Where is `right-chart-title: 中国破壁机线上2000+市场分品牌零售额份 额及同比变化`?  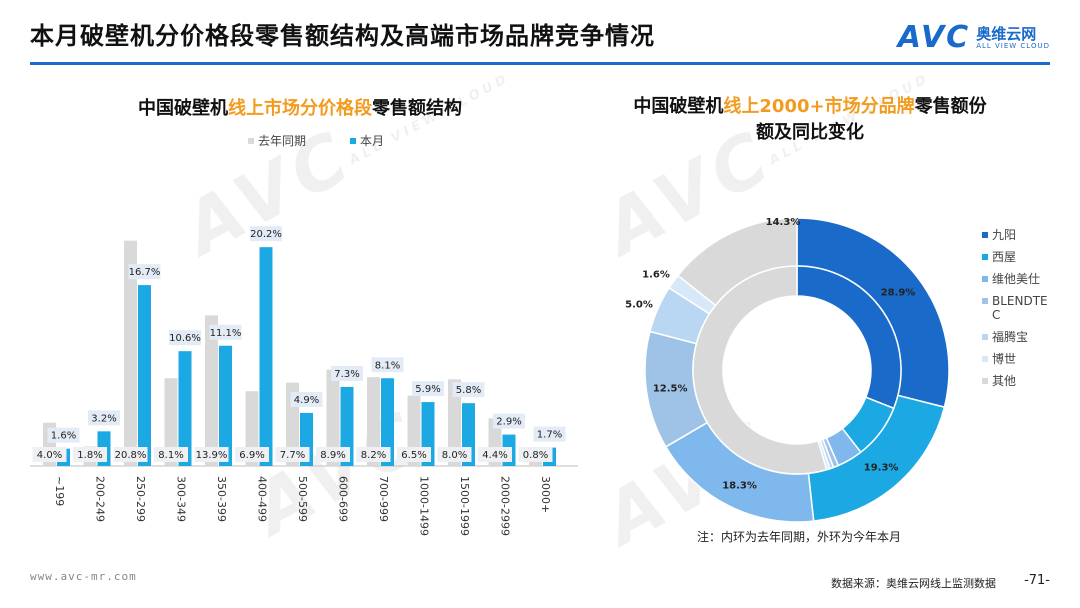
right-chart-title: 中国破壁机线上2000+市场分品牌零售额份 额及同比变化 is located at coordinates (810, 120).